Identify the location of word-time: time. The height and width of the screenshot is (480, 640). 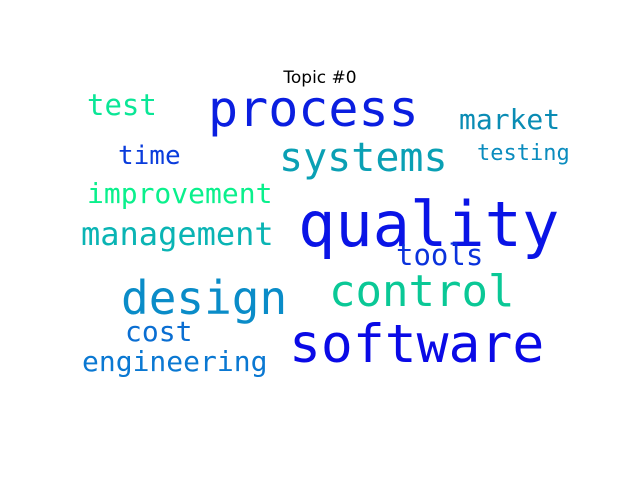
(149, 156).